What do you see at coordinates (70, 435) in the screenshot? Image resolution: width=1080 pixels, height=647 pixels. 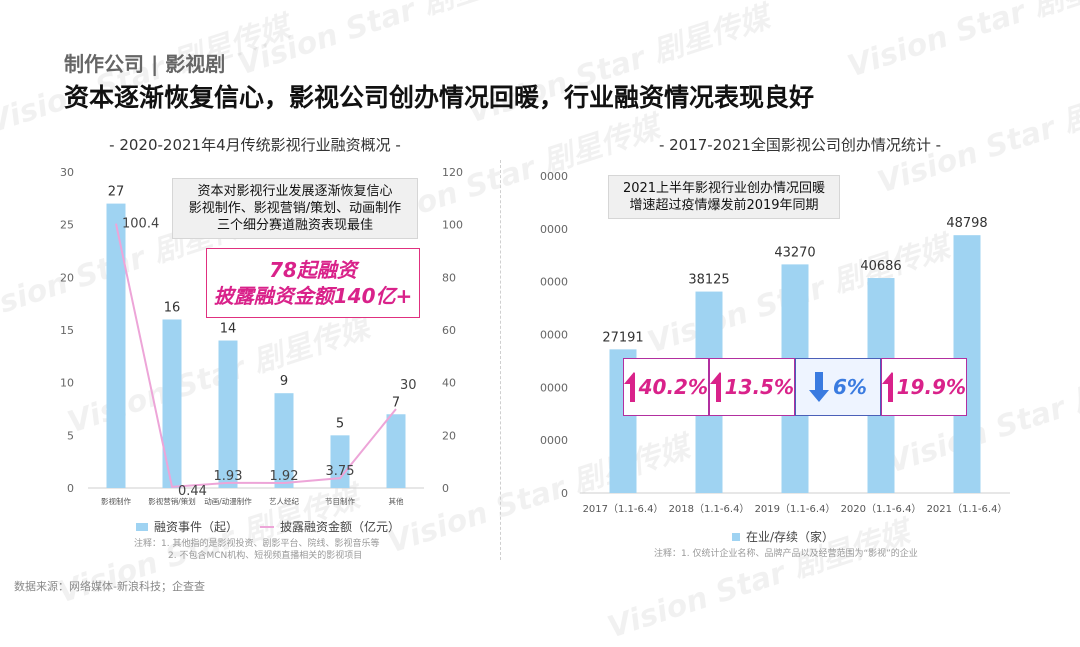 I see `y-left-tick-label: 5` at bounding box center [70, 435].